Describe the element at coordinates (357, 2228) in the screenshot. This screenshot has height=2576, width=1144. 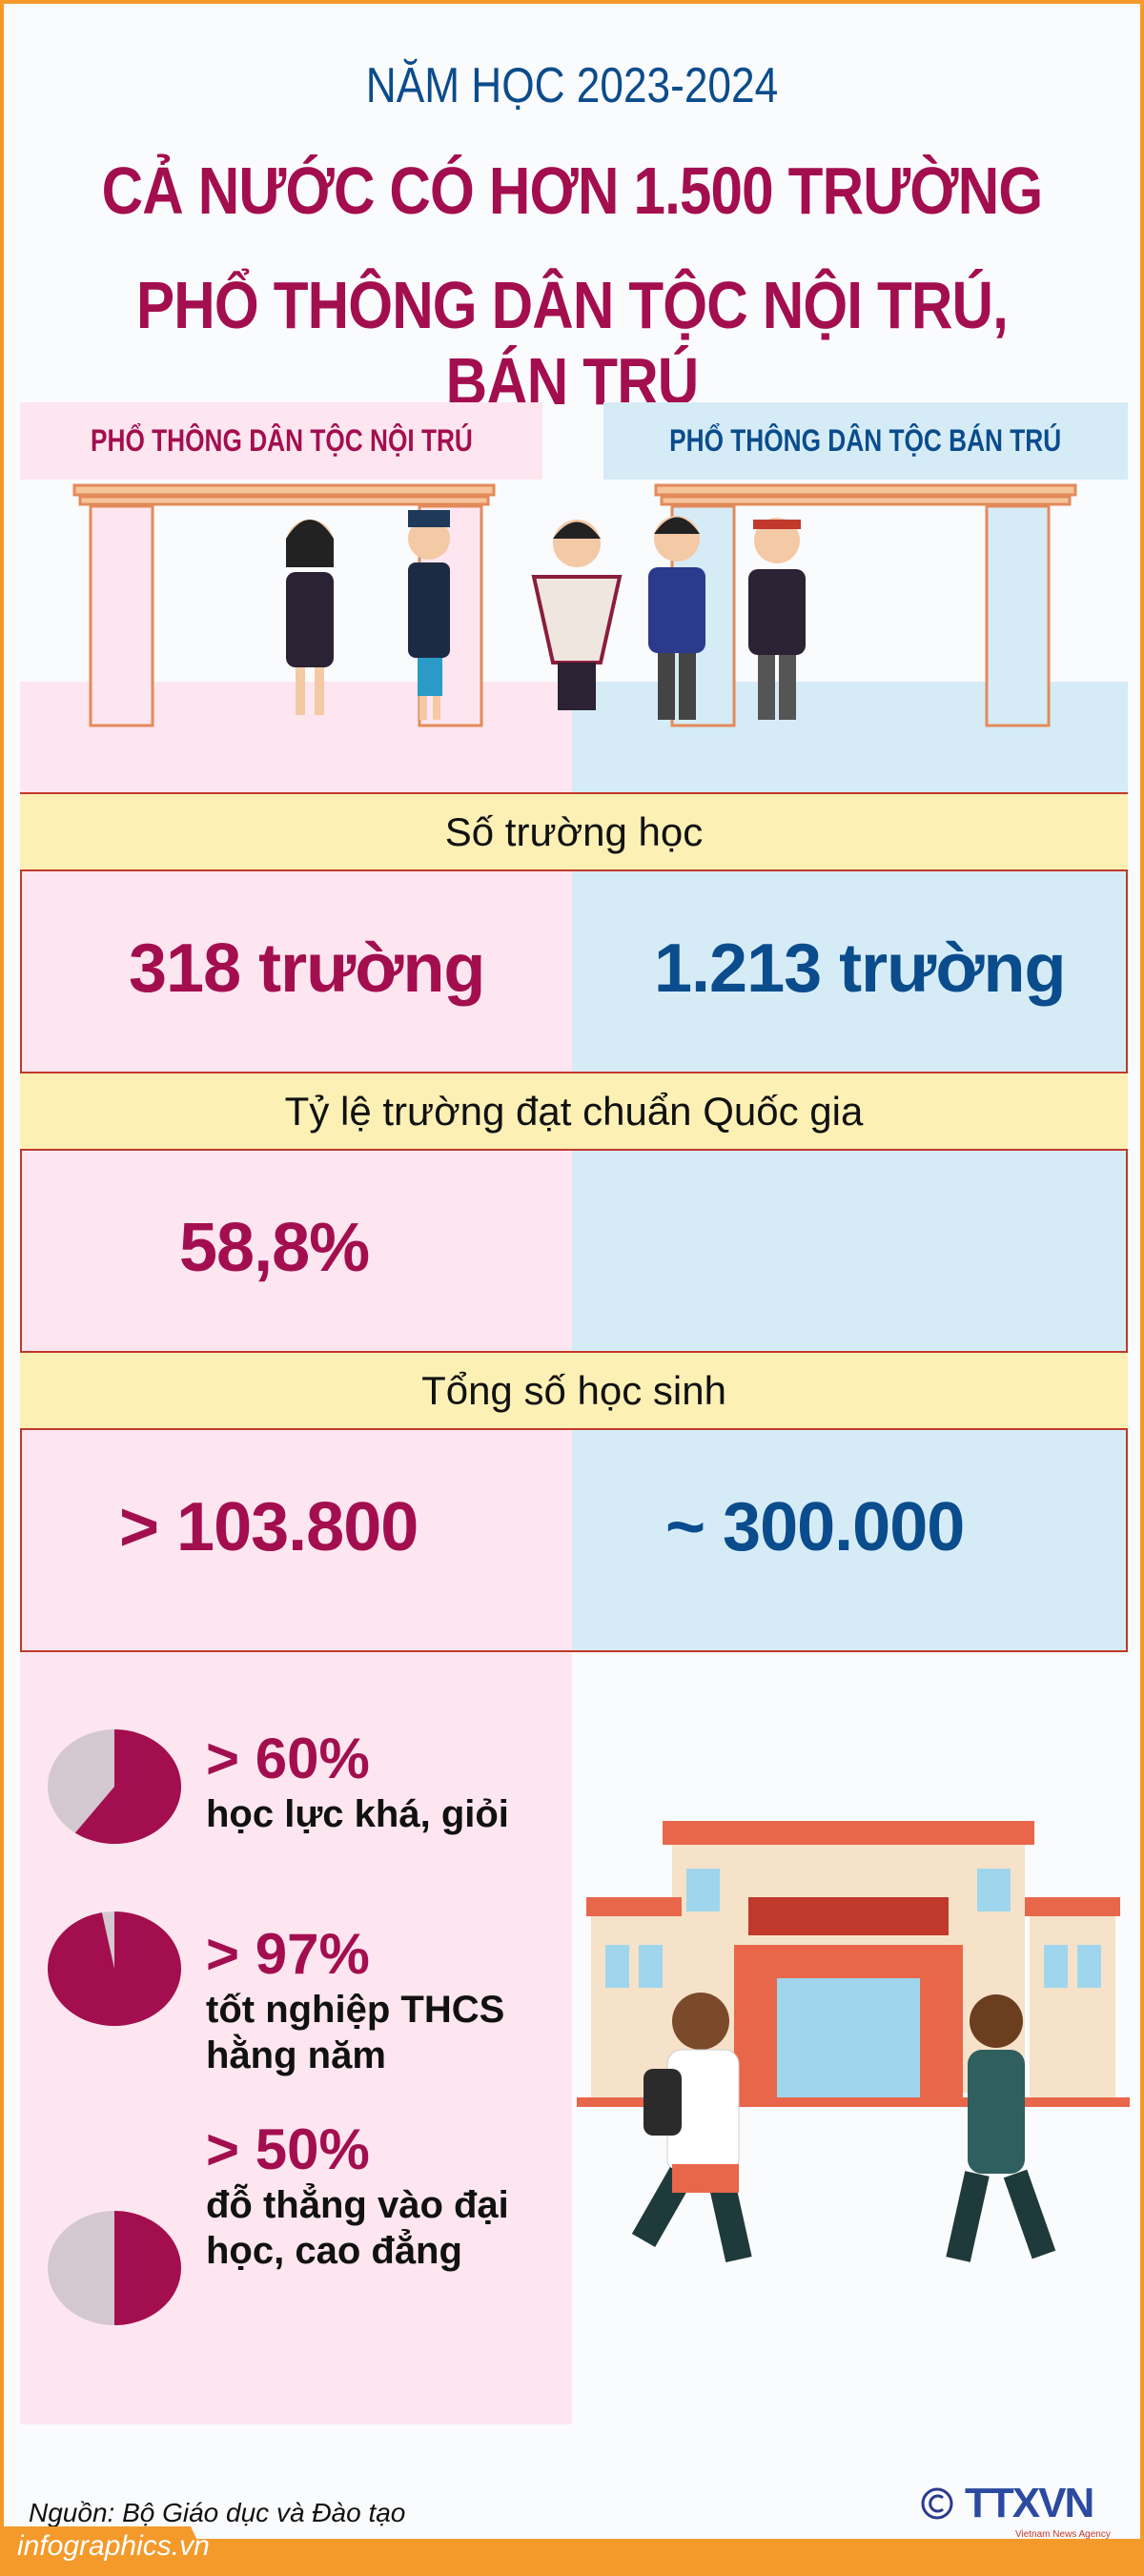
I see `stat-desc: đỗ thẳng vào đại học, cao đẳng` at that location.